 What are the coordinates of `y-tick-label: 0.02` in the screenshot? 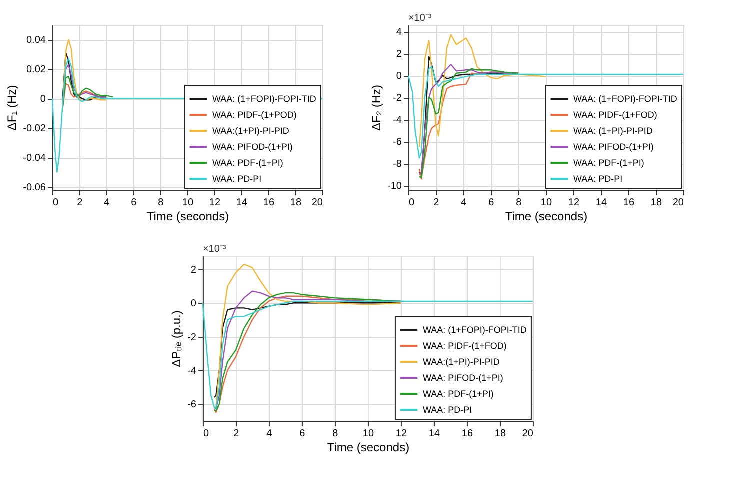 It's located at (36, 70).